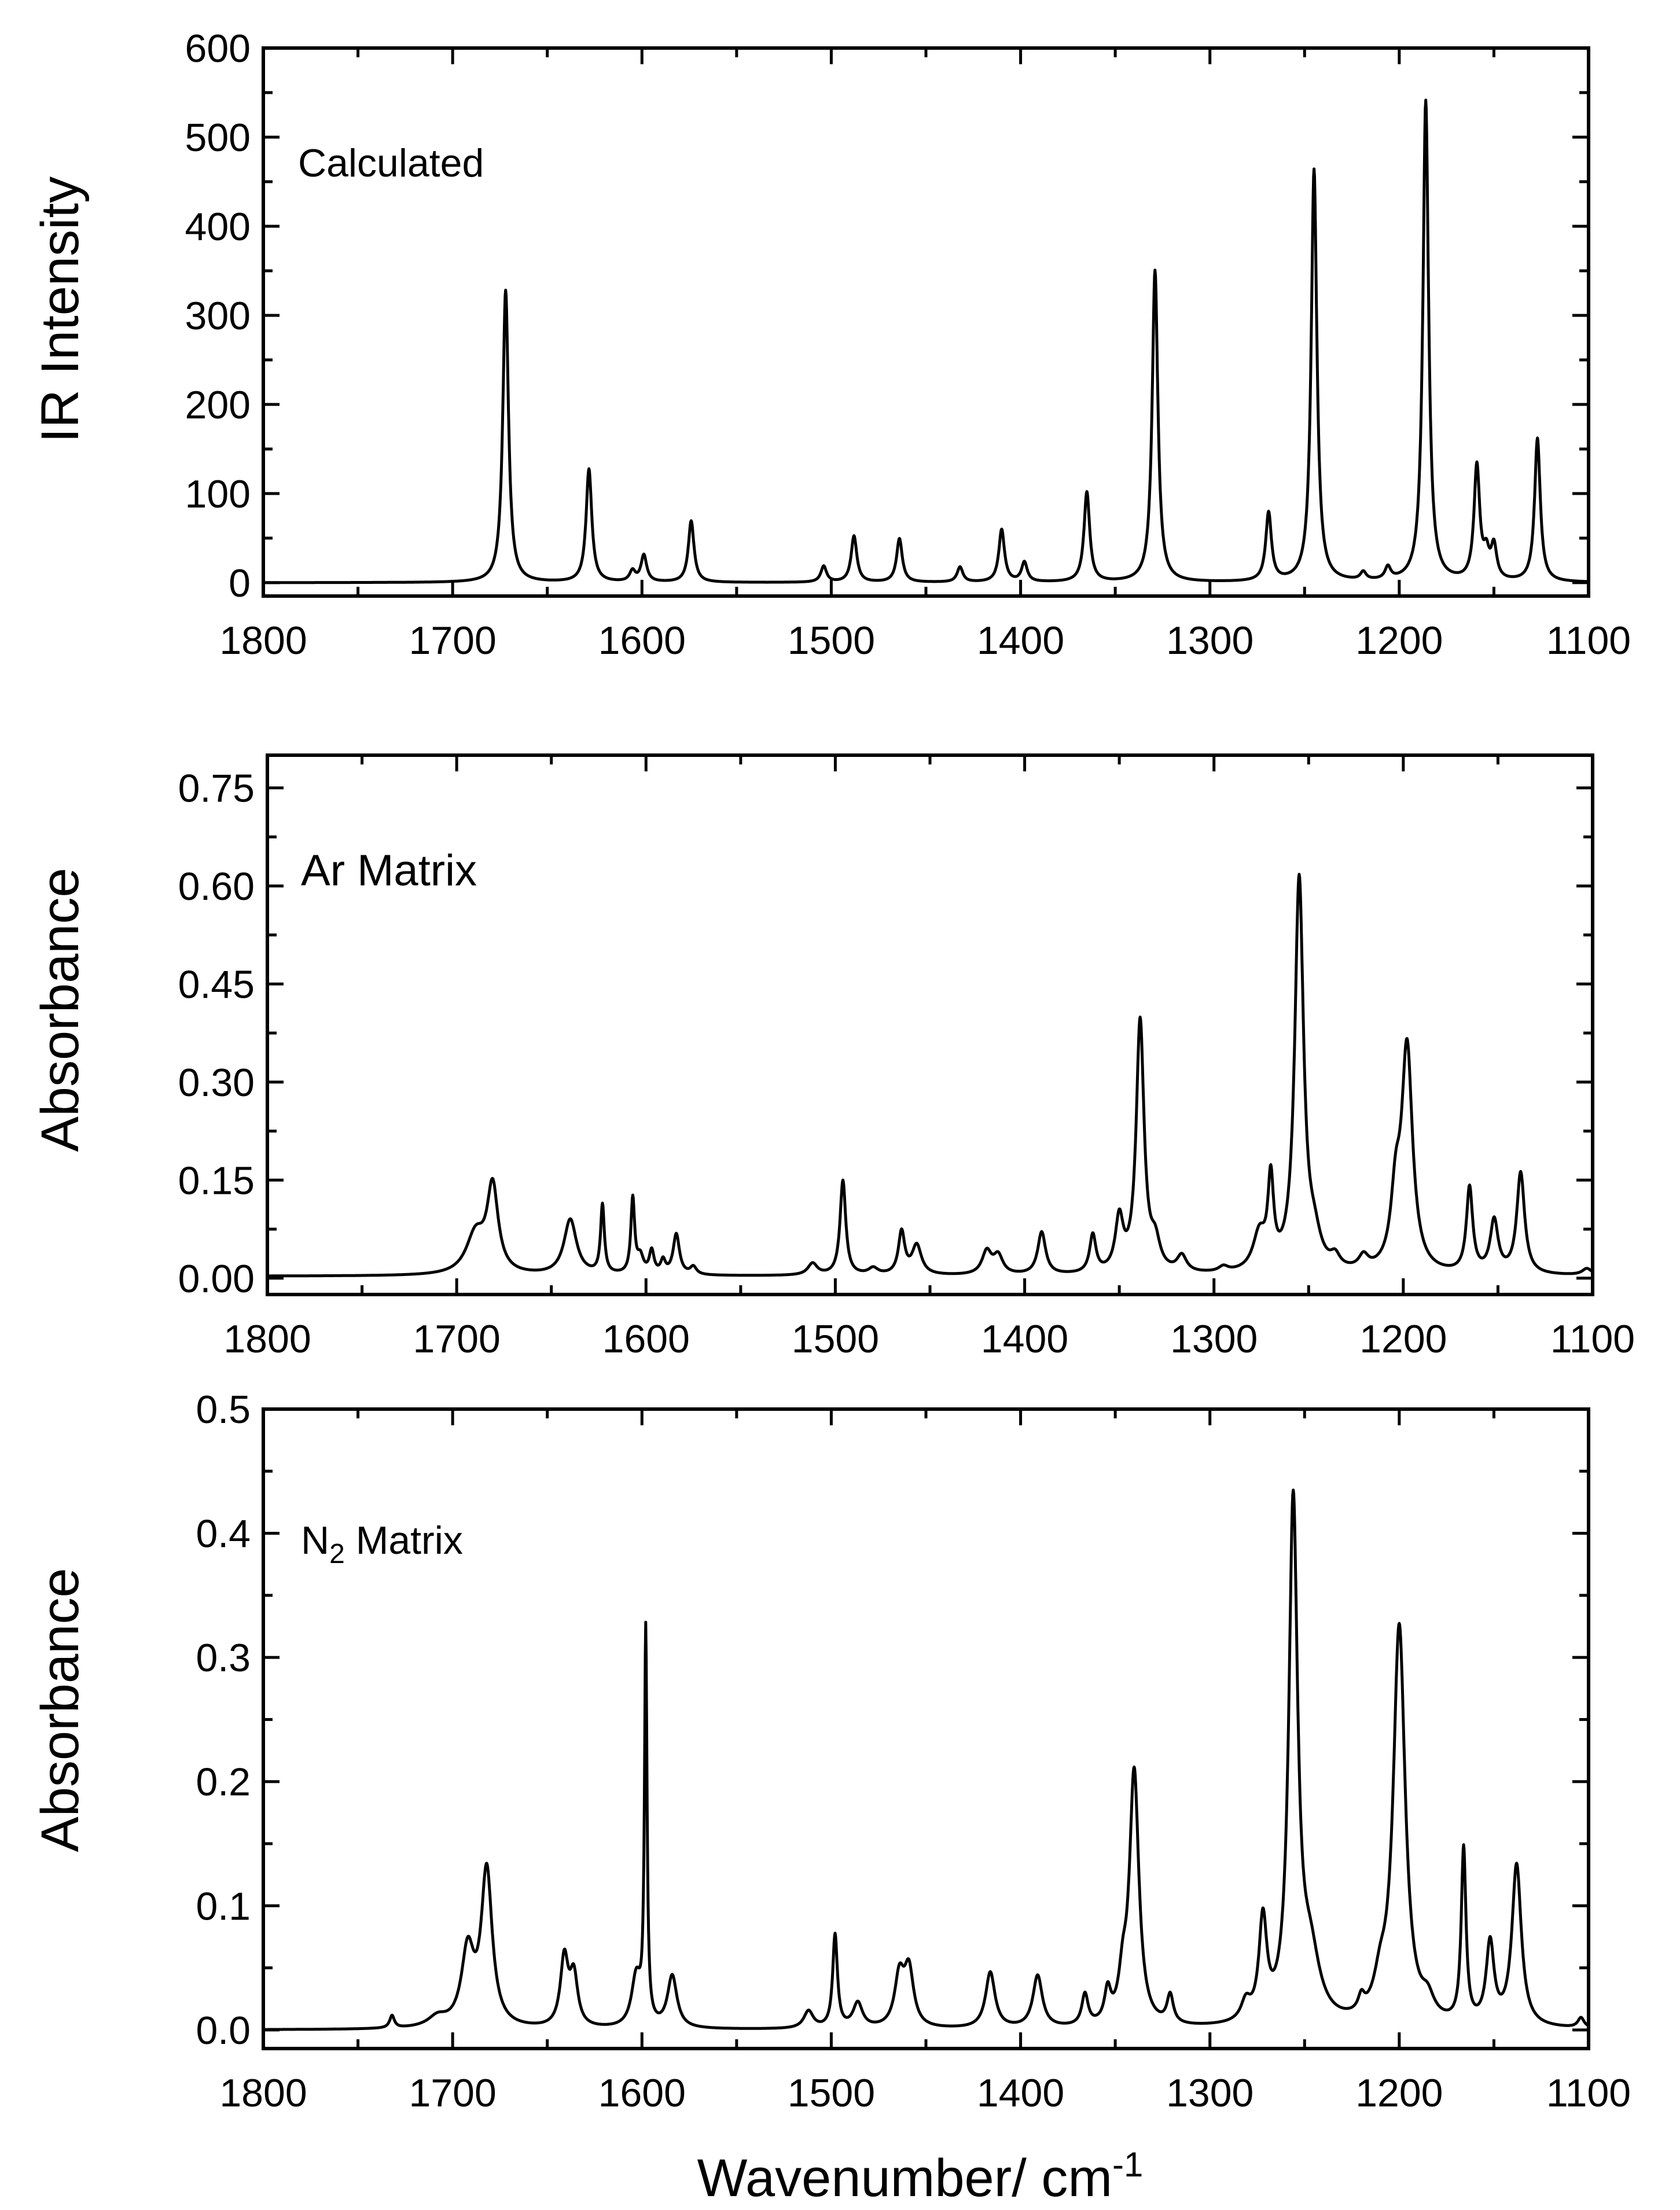  I want to click on calculated-x-tick-label: 1600, so click(642, 641).